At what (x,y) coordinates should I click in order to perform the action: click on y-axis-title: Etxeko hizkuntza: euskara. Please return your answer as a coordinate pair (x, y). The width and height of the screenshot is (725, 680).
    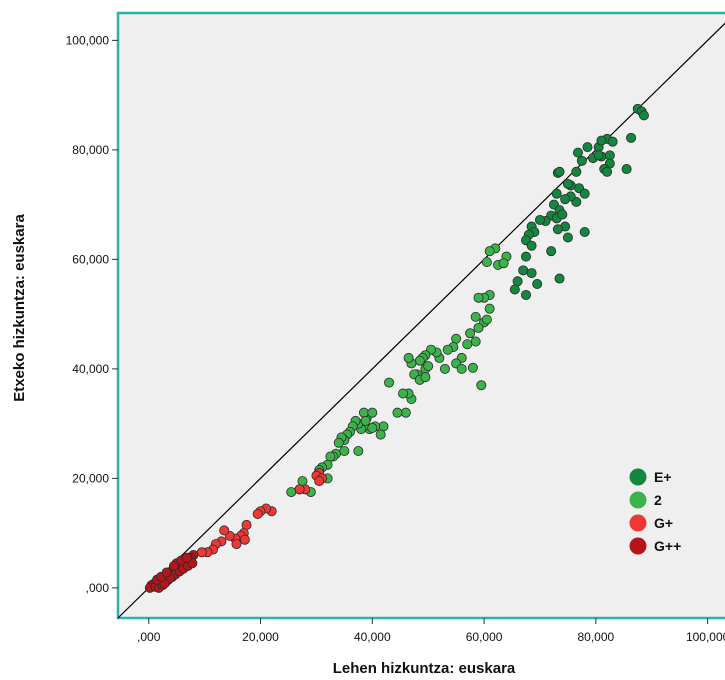
    Looking at the image, I should click on (19, 308).